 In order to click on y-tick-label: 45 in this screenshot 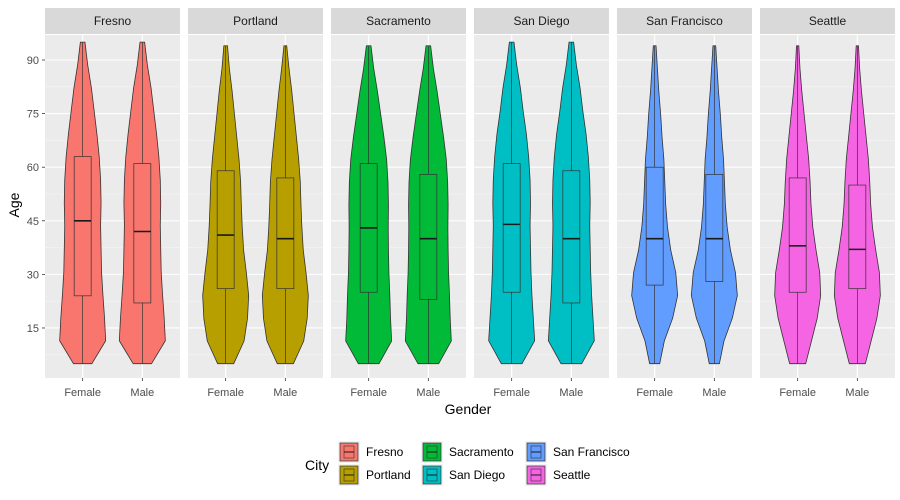, I will do `click(33, 222)`.